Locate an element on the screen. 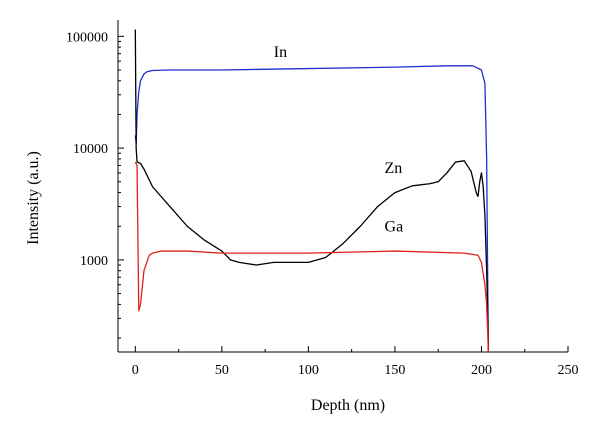  y-tick-label: 10000 is located at coordinates (90, 149).